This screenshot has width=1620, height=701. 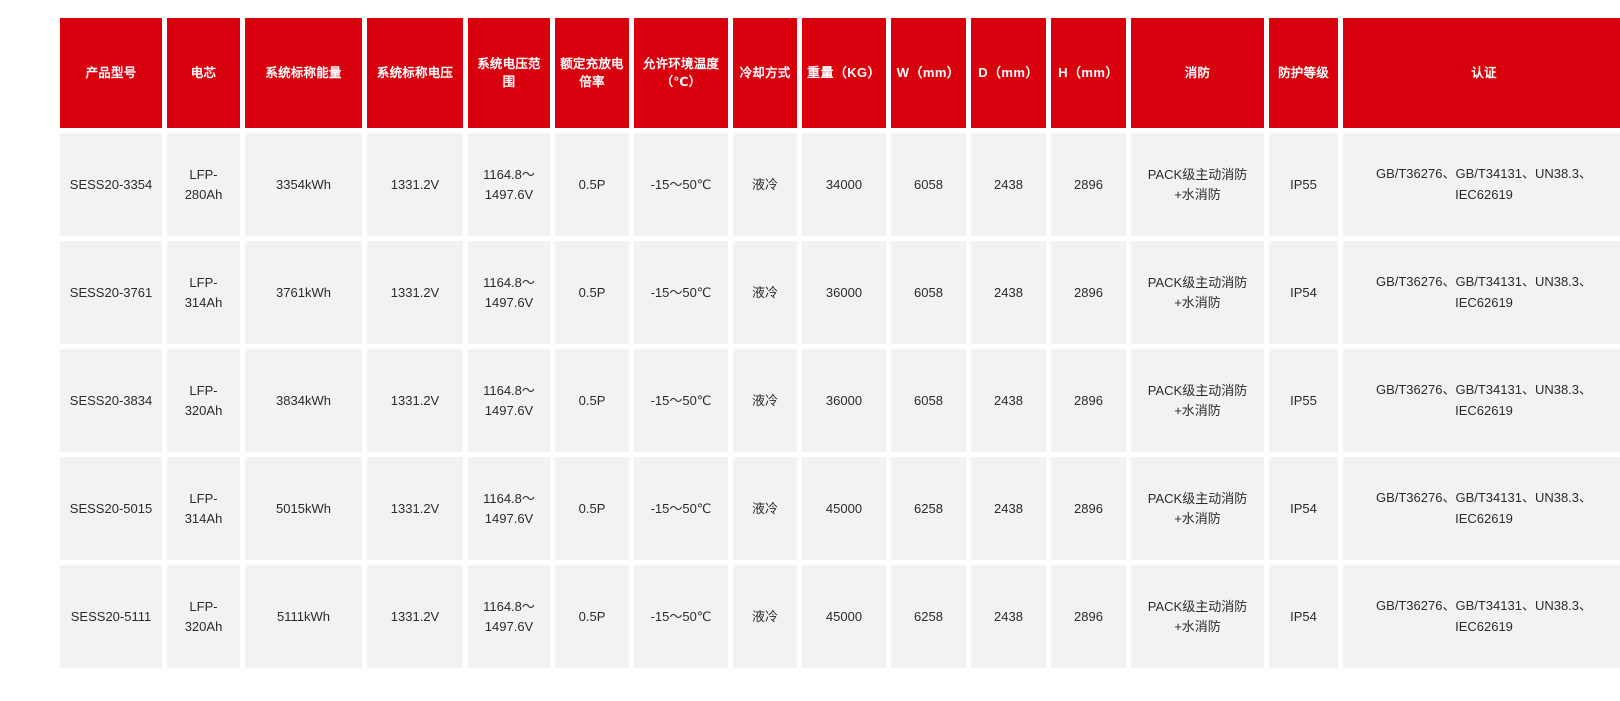 What do you see at coordinates (111, 292) in the screenshot?
I see `table-row: SESS20-3761` at bounding box center [111, 292].